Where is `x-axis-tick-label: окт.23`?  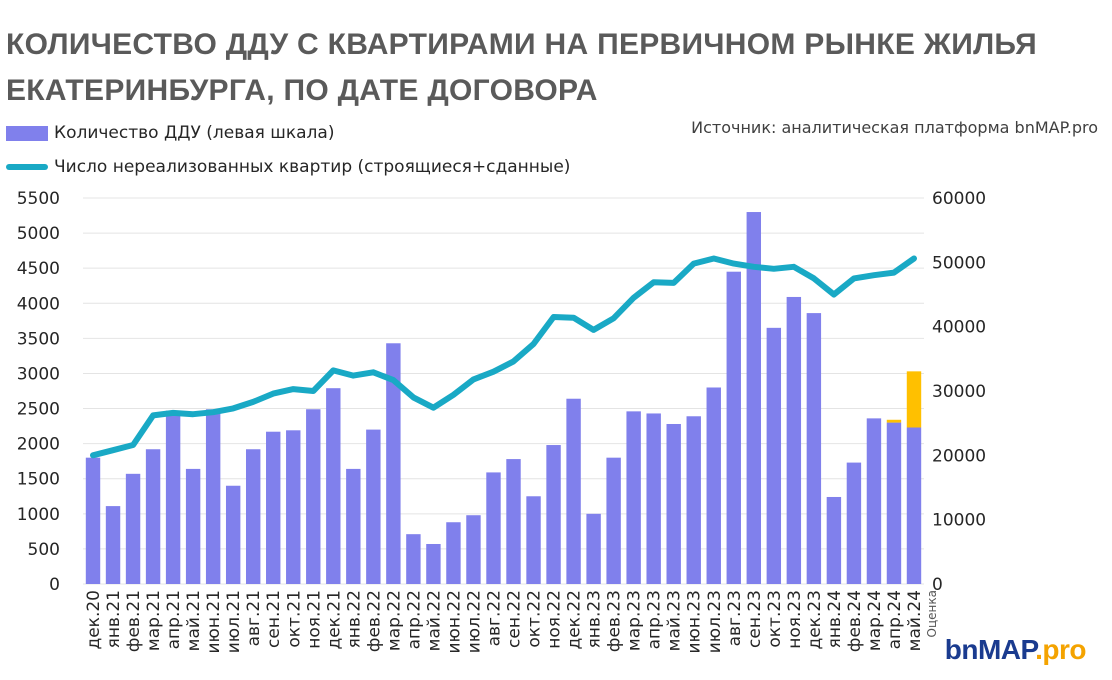 x-axis-tick-label: окт.23 is located at coordinates (775, 619).